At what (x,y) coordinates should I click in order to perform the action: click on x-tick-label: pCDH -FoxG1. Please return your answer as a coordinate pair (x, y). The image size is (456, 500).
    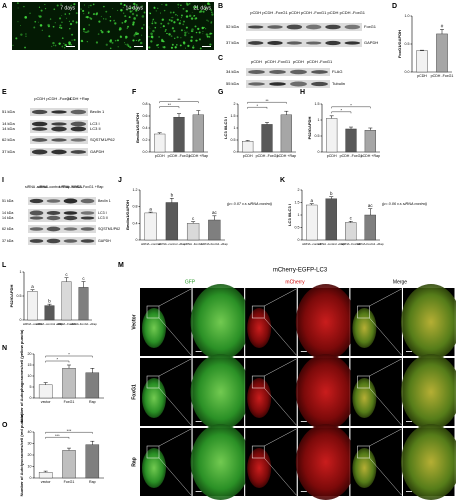
    Looking at the image, I should click on (351, 156).